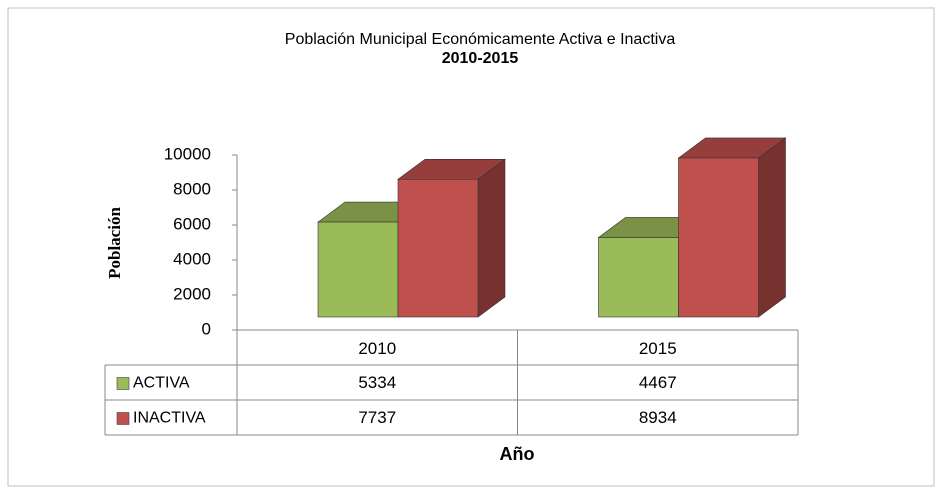  Describe the element at coordinates (169, 418) in the screenshot. I see `legend-label: INACTIVA` at that location.